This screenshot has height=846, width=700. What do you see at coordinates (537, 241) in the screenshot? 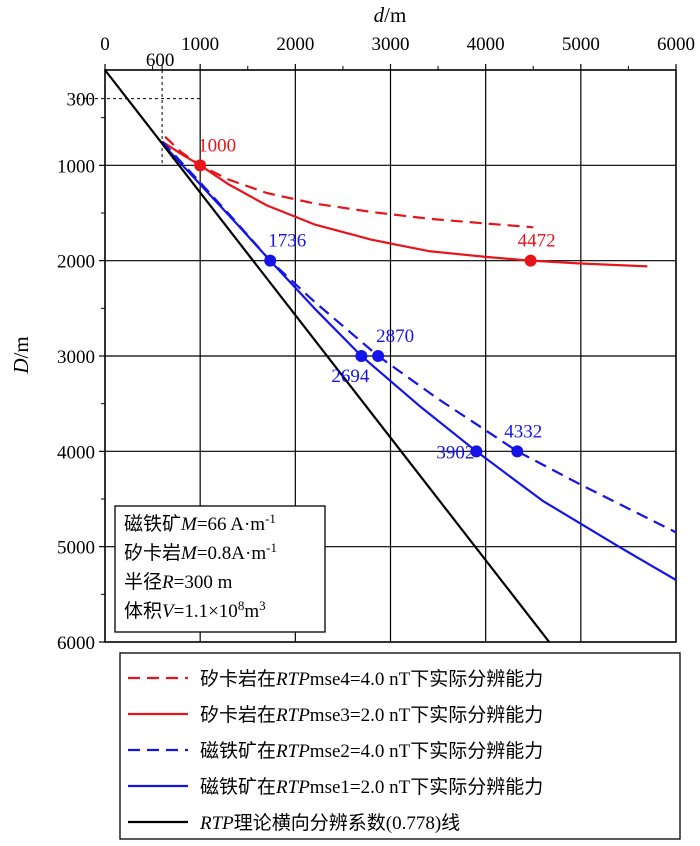
I see `data-label: 4472` at bounding box center [537, 241].